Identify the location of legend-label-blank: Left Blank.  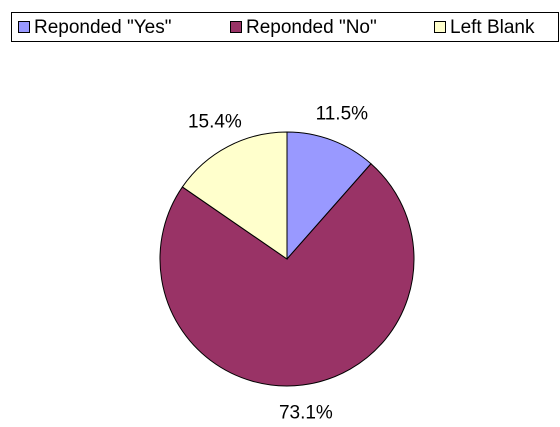
(492, 27).